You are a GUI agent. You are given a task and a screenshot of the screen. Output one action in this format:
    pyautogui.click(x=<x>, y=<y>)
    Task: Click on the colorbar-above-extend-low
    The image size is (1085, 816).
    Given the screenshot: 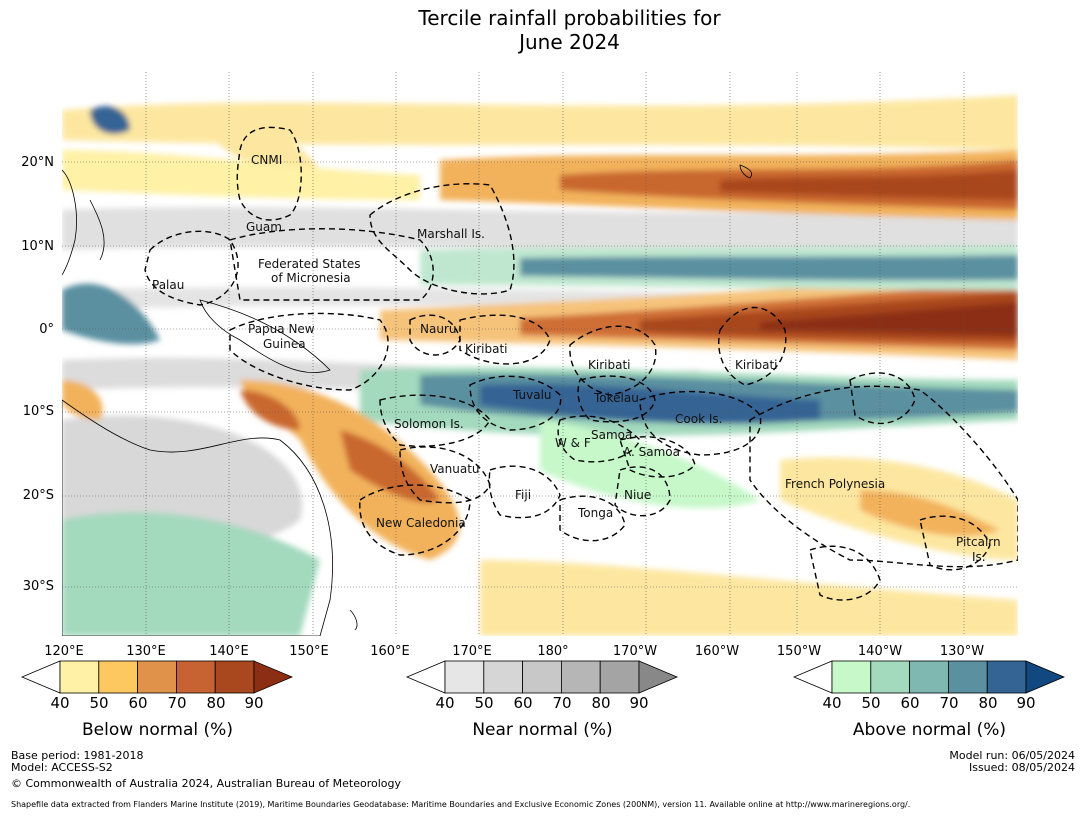 What is the action you would take?
    pyautogui.click(x=812, y=677)
    